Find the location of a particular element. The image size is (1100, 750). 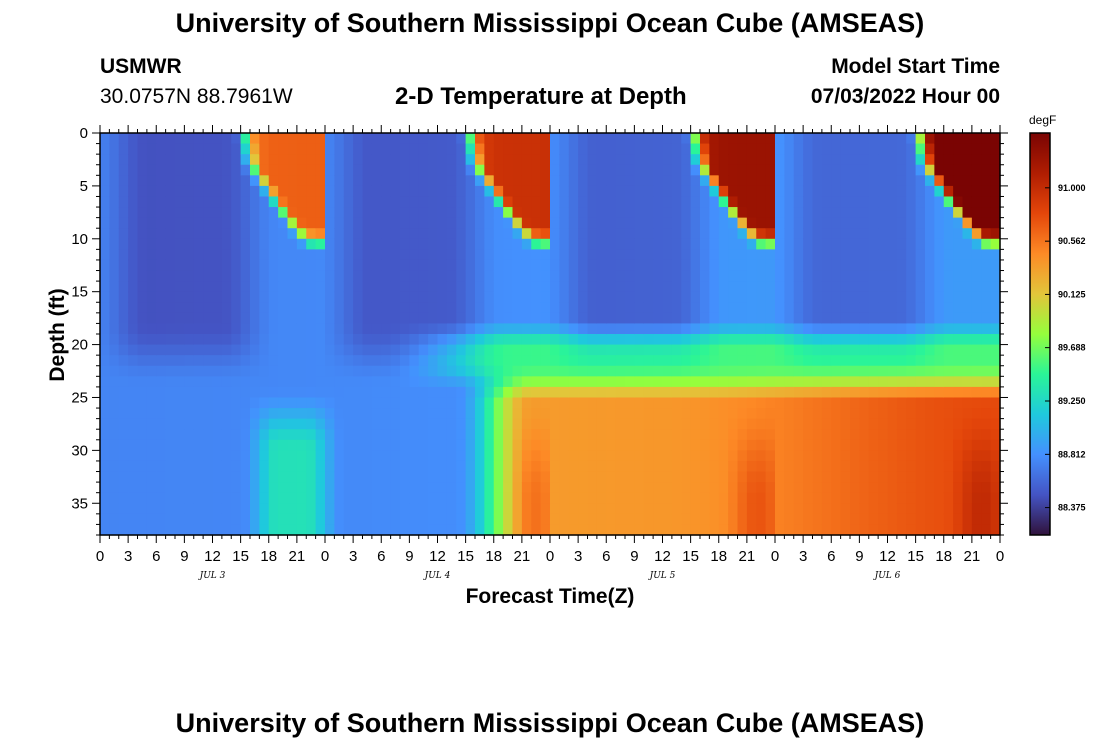

x-tick-label: 3 is located at coordinates (803, 556).